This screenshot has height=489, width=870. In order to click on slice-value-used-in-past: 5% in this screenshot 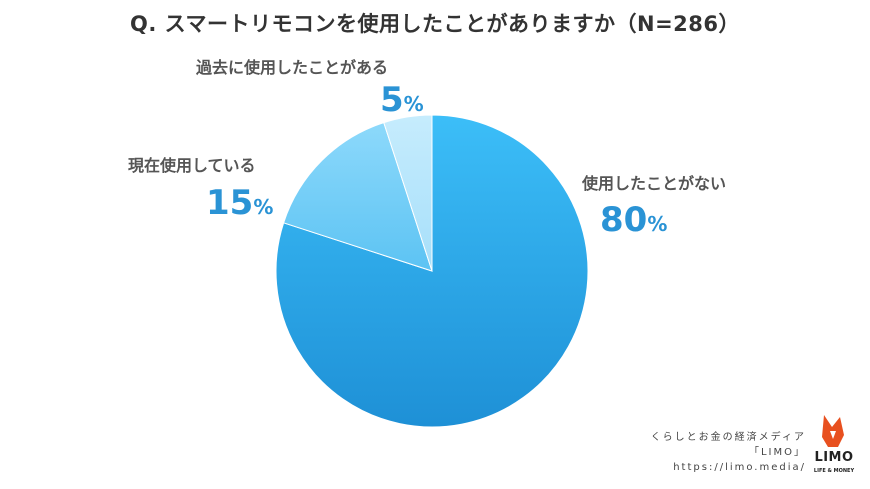, I will do `click(402, 100)`.